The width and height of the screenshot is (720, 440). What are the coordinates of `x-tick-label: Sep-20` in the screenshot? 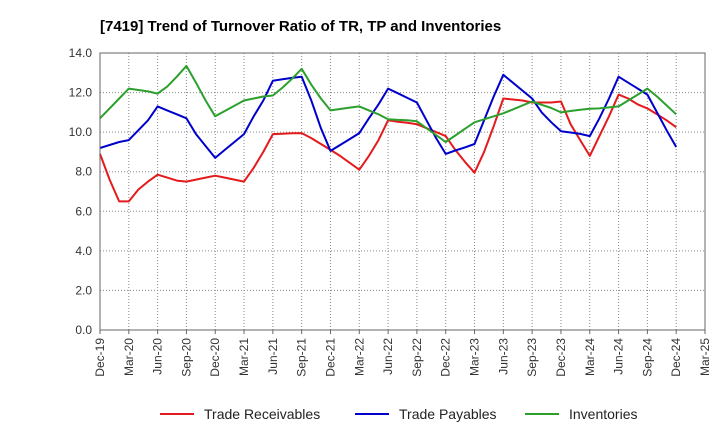 It's located at (186, 357).